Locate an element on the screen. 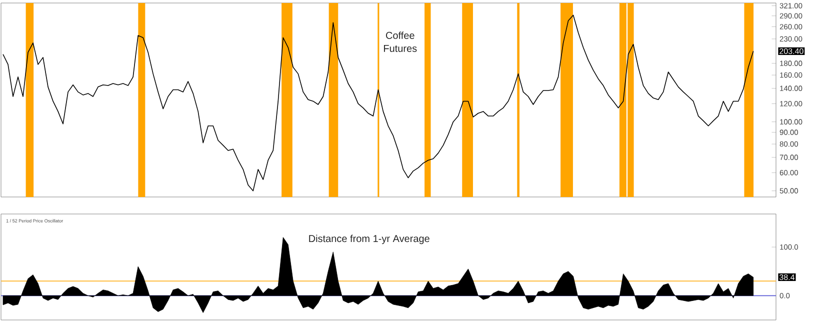 Image resolution: width=814 pixels, height=323 pixels. text: 203.40 is located at coordinates (792, 51).